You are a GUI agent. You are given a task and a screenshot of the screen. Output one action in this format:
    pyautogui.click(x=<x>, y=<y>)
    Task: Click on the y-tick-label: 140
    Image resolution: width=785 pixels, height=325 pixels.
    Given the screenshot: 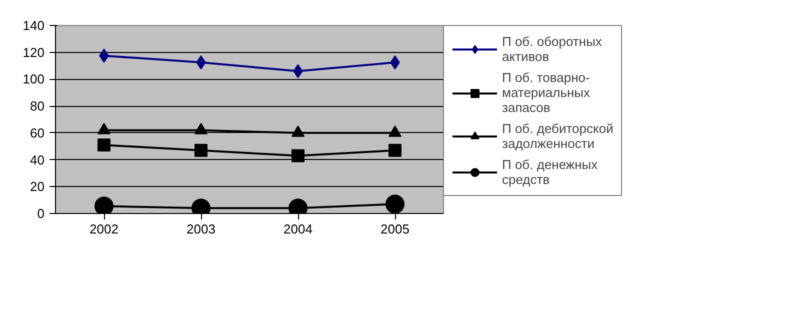 What is the action you would take?
    pyautogui.click(x=33, y=25)
    